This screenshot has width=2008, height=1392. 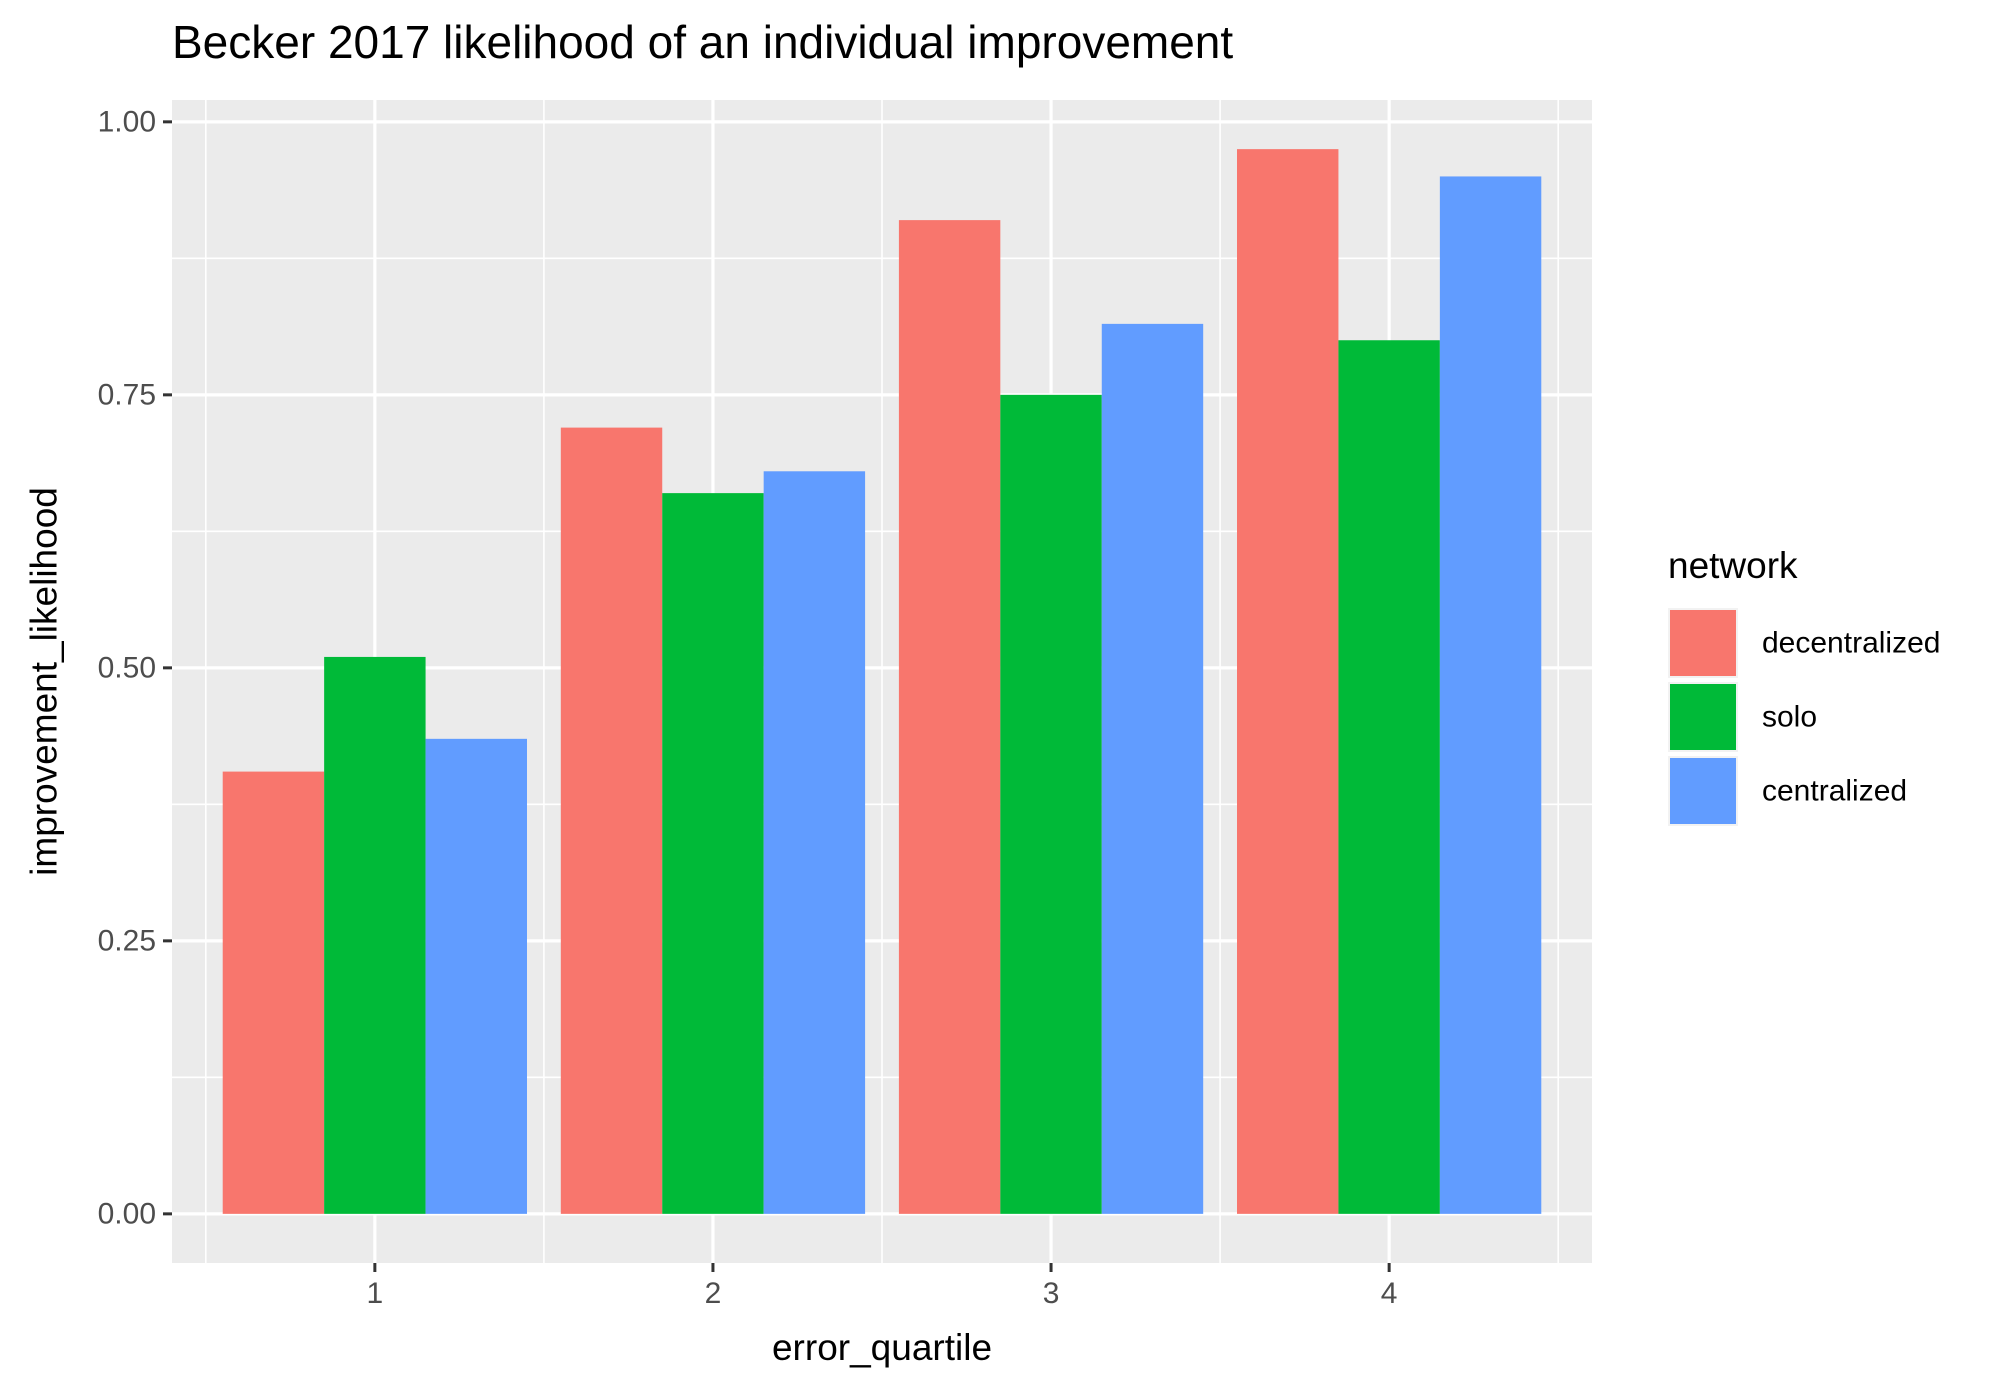 What do you see at coordinates (1703, 717) in the screenshot?
I see `legend-swatch-solo` at bounding box center [1703, 717].